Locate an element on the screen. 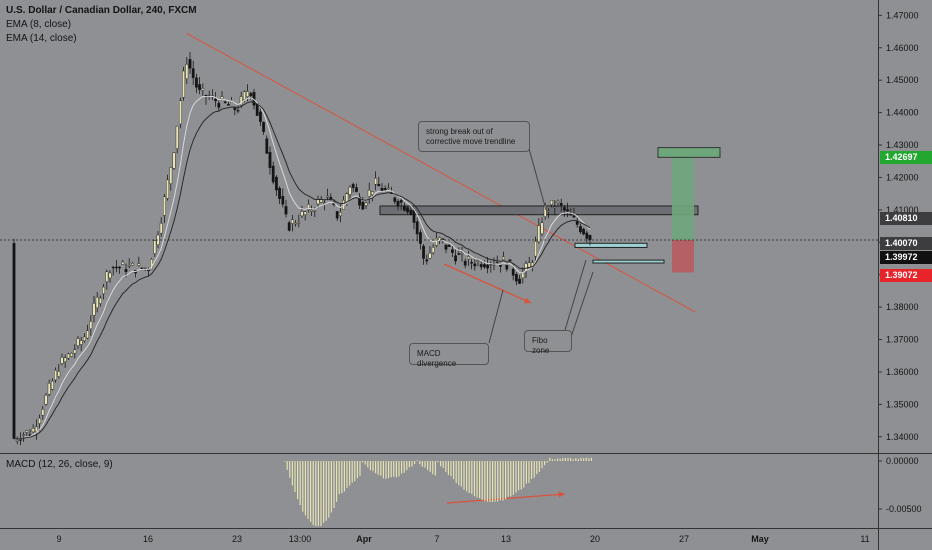 The width and height of the screenshot is (932, 550). price-tag-resistance: 1.40810 is located at coordinates (906, 218).